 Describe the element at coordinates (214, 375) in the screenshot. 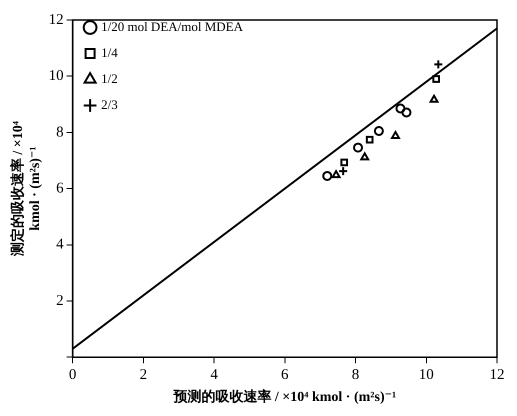

I see `x-tick-label: 4` at that location.